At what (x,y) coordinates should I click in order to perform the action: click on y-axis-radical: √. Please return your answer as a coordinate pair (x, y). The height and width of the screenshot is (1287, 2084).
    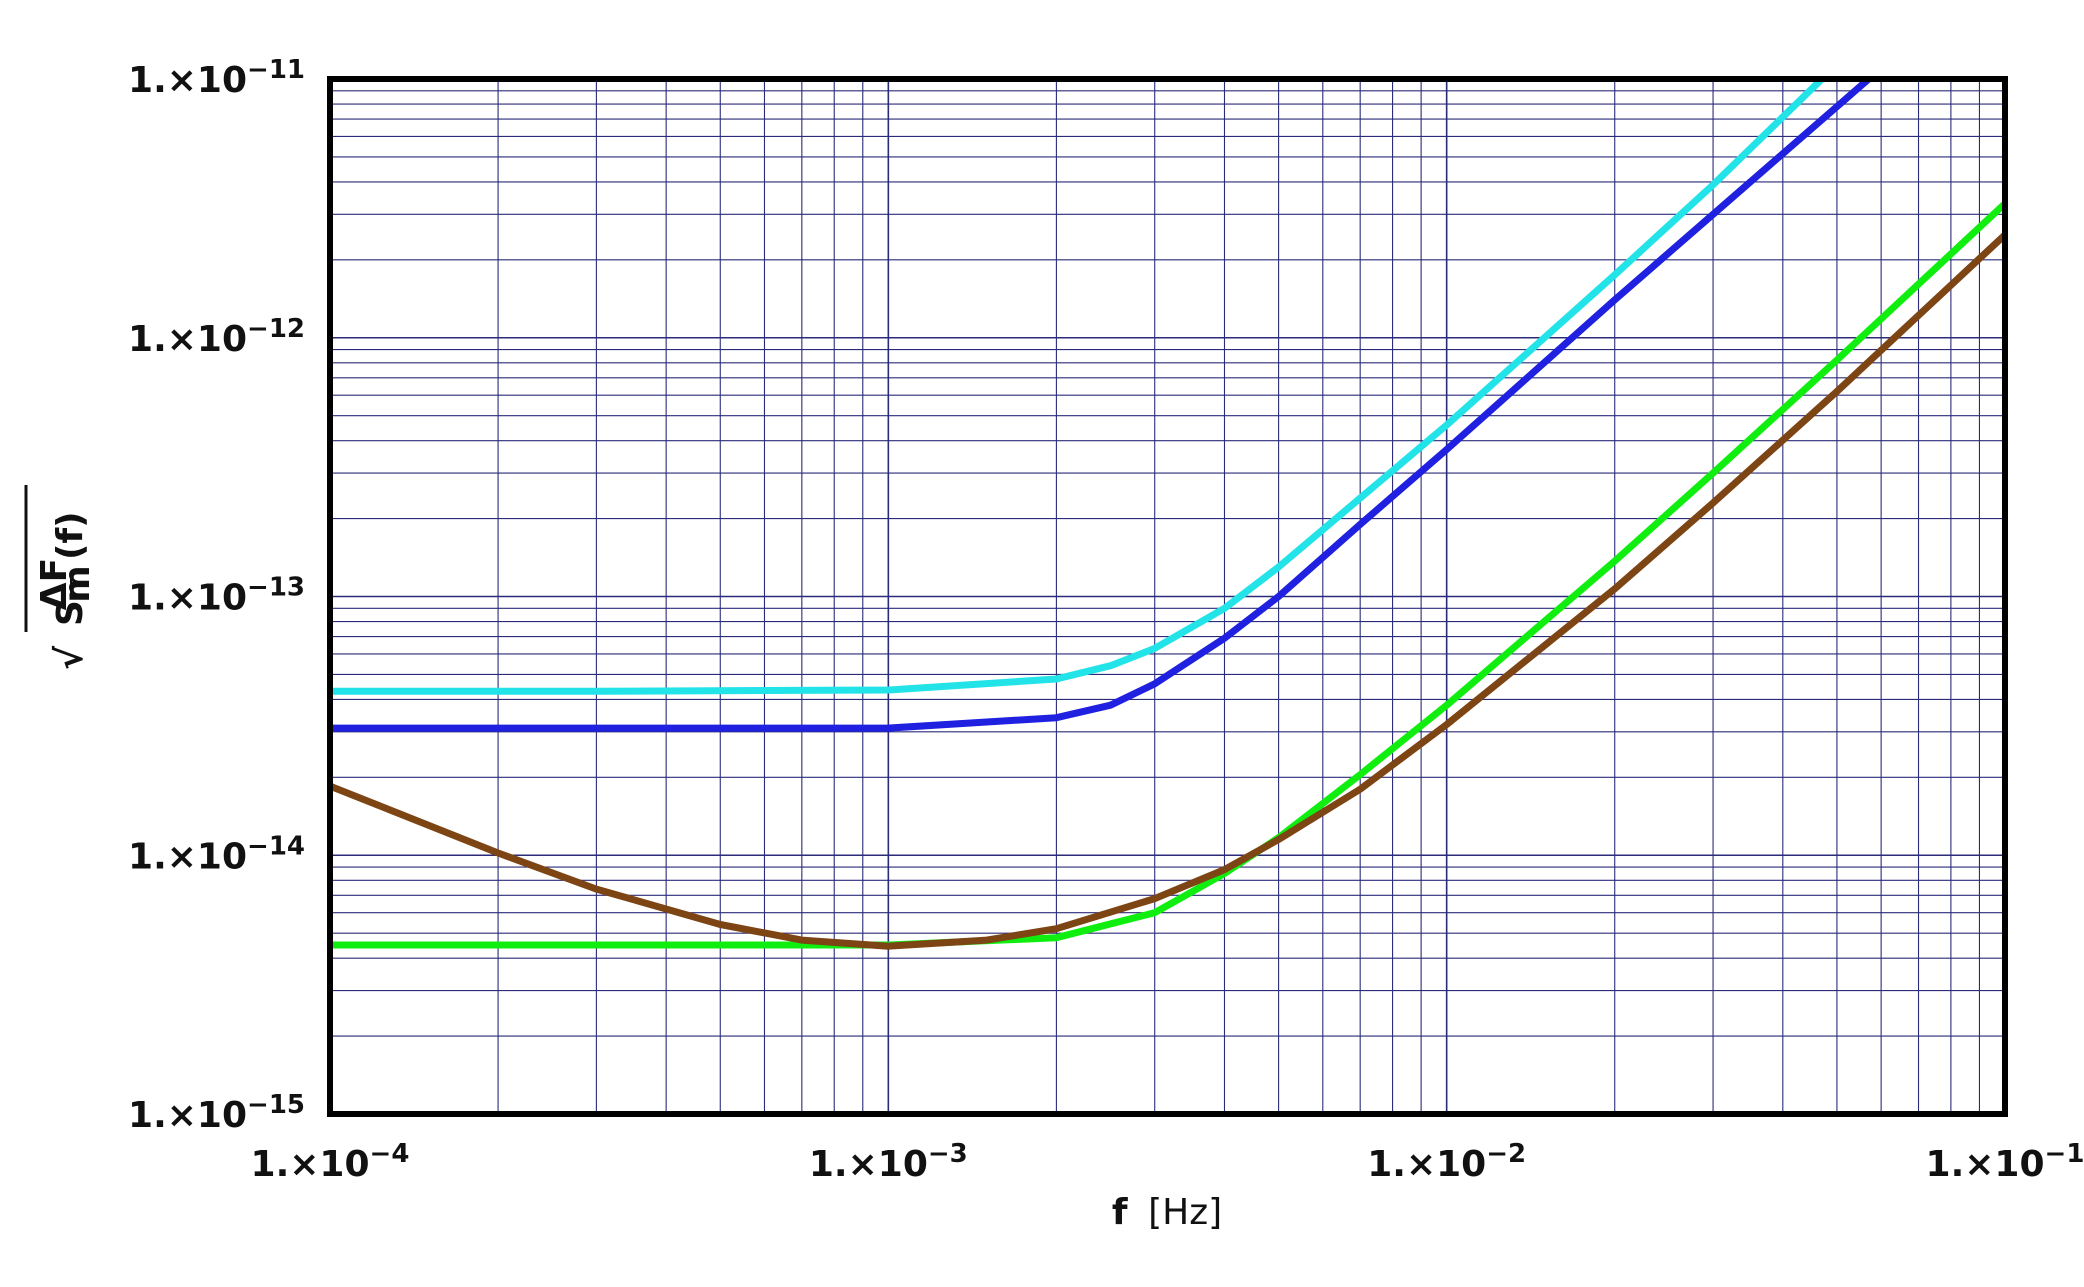
    Looking at the image, I should click on (70, 657).